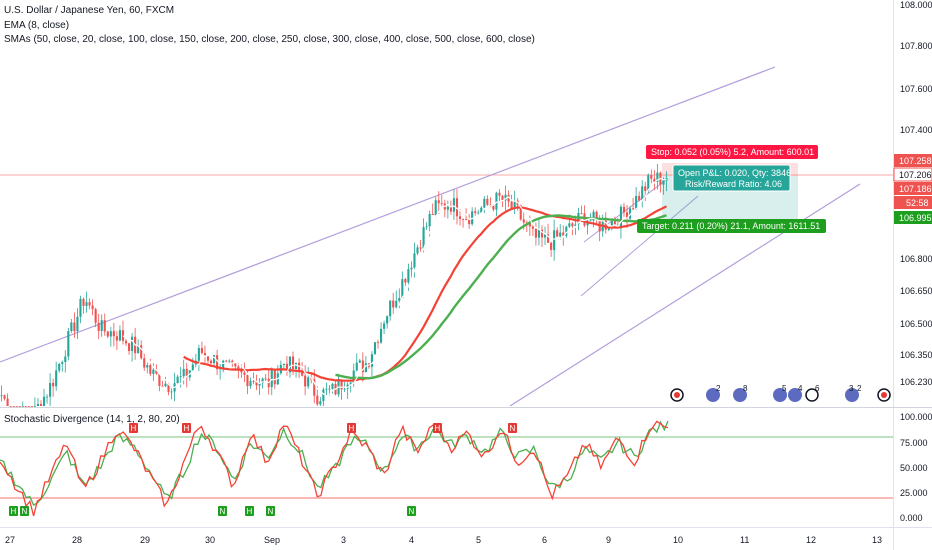 This screenshot has width=932, height=550. I want to click on target-label-box, so click(731, 226).